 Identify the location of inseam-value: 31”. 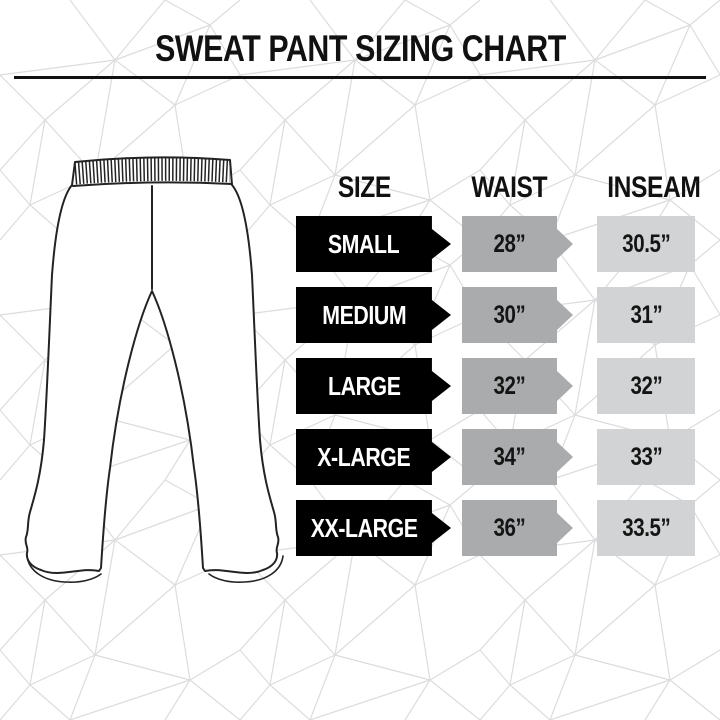
(646, 314).